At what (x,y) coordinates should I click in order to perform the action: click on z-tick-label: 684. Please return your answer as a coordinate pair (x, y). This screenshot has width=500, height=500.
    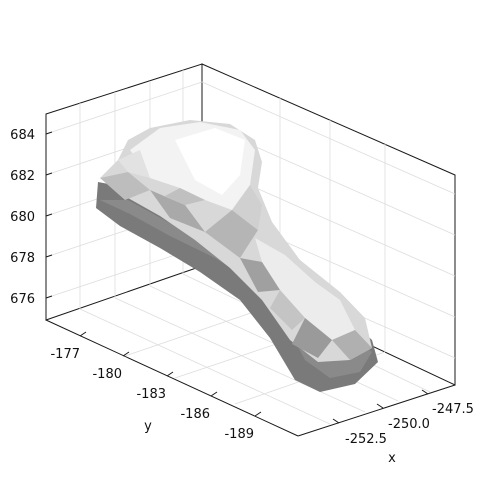
    Looking at the image, I should click on (22, 135).